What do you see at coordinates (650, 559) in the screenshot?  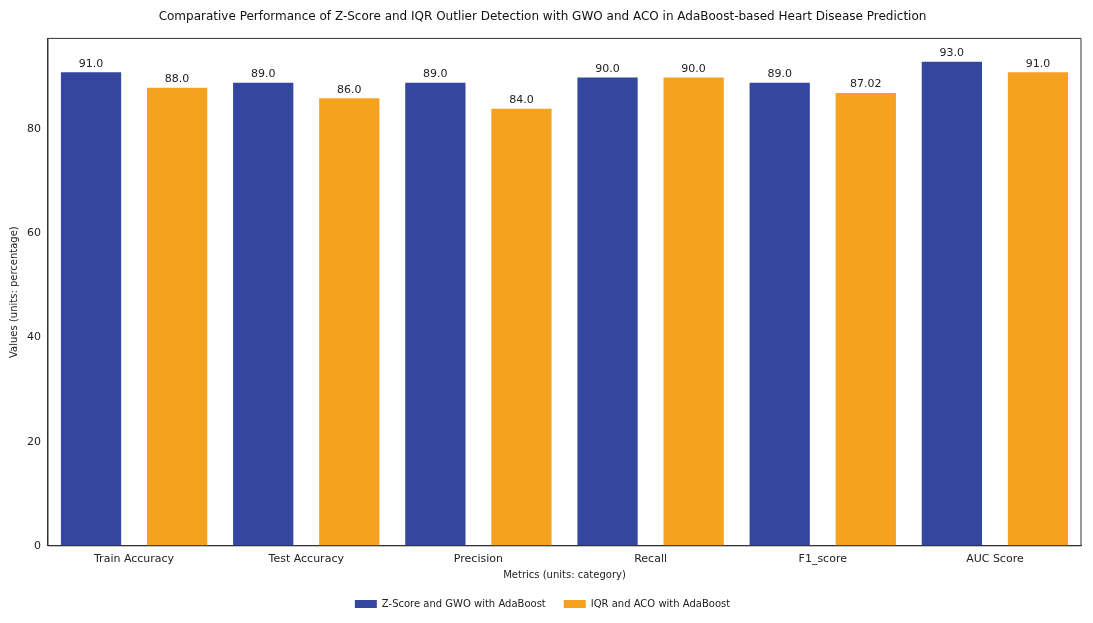 I see `x-tick-label: Recall` at bounding box center [650, 559].